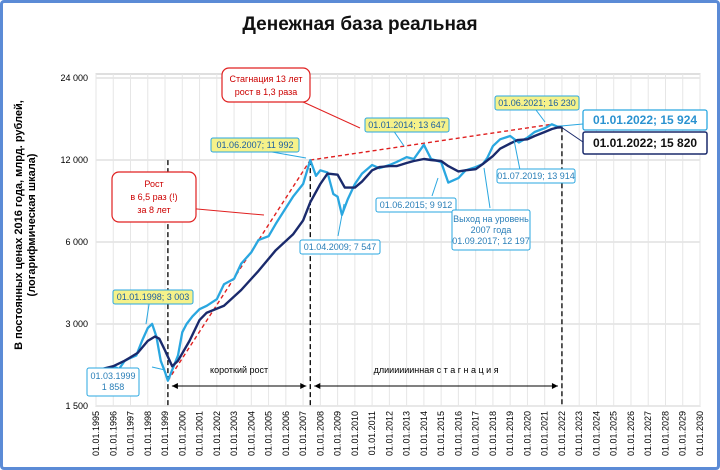 This screenshot has height=470, width=720. Describe the element at coordinates (355, 433) in the screenshot. I see `x-tick-label: 01.01.2010` at that location.